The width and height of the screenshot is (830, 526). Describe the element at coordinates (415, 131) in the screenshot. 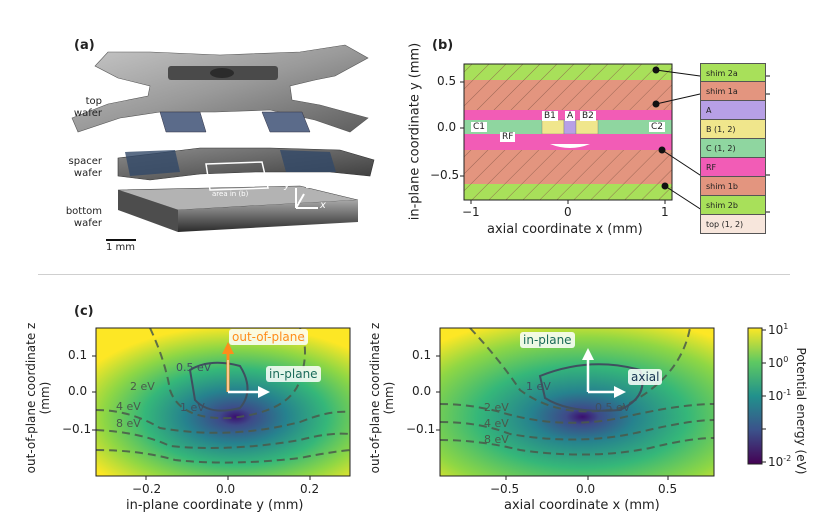

I see `b-ylabel: in-plane coordinate y (mm)` at that location.